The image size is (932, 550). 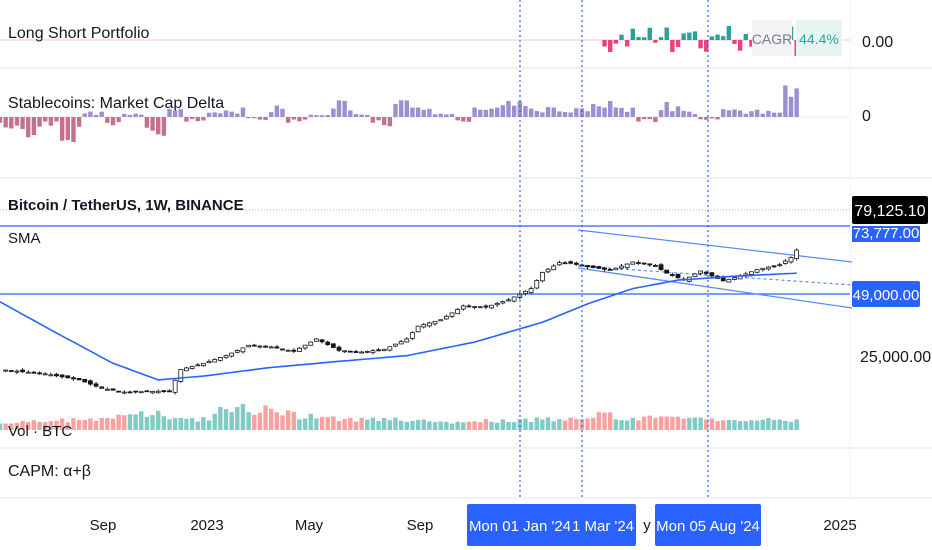 I want to click on time-marker-tag-mar, so click(x=603, y=525).